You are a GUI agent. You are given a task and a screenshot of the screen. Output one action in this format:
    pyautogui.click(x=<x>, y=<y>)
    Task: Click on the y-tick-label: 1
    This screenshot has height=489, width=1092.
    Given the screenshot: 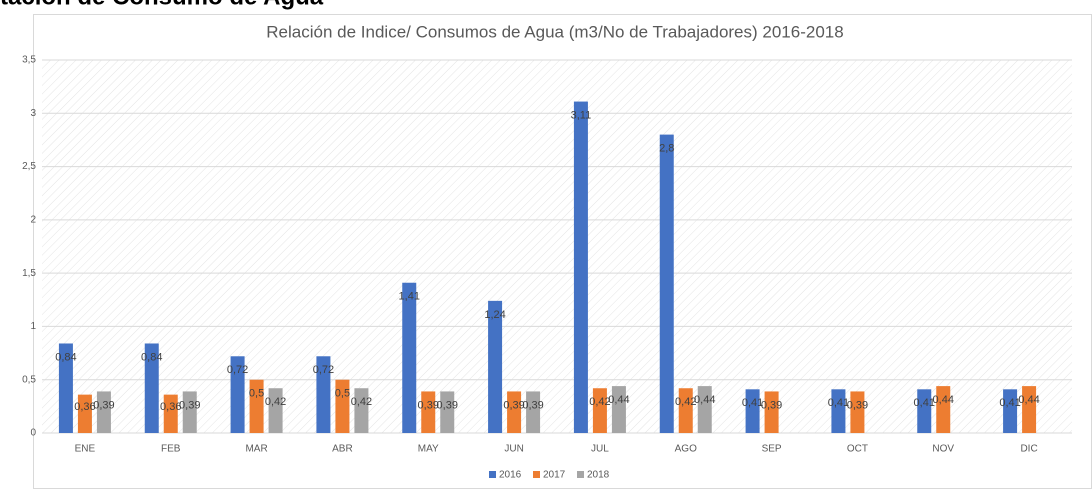 What is the action you would take?
    pyautogui.click(x=33, y=326)
    